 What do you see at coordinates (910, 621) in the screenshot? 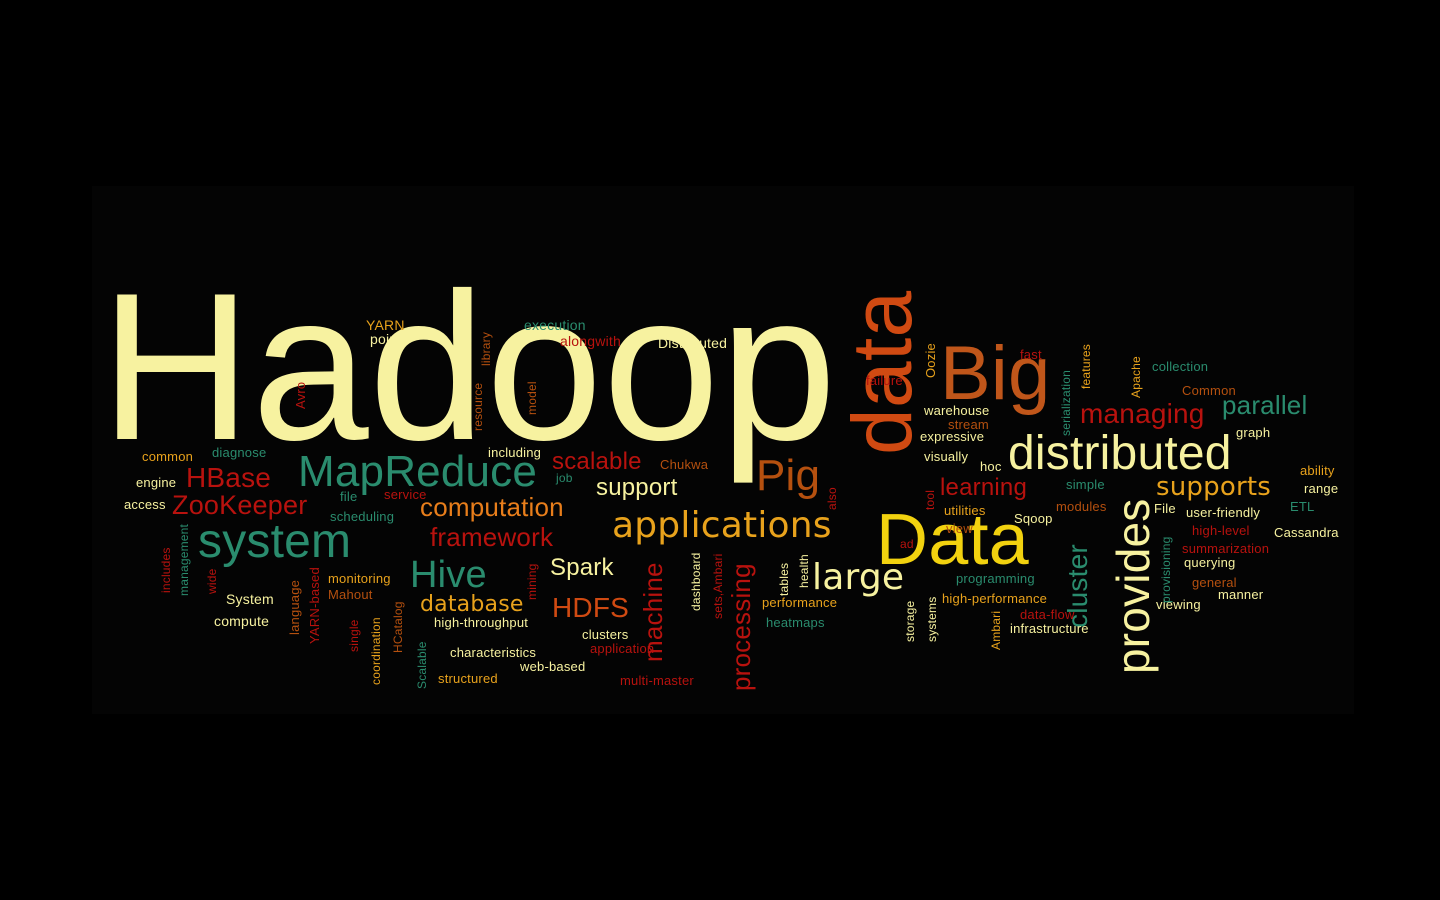
I see `word-storage: storage` at bounding box center [910, 621].